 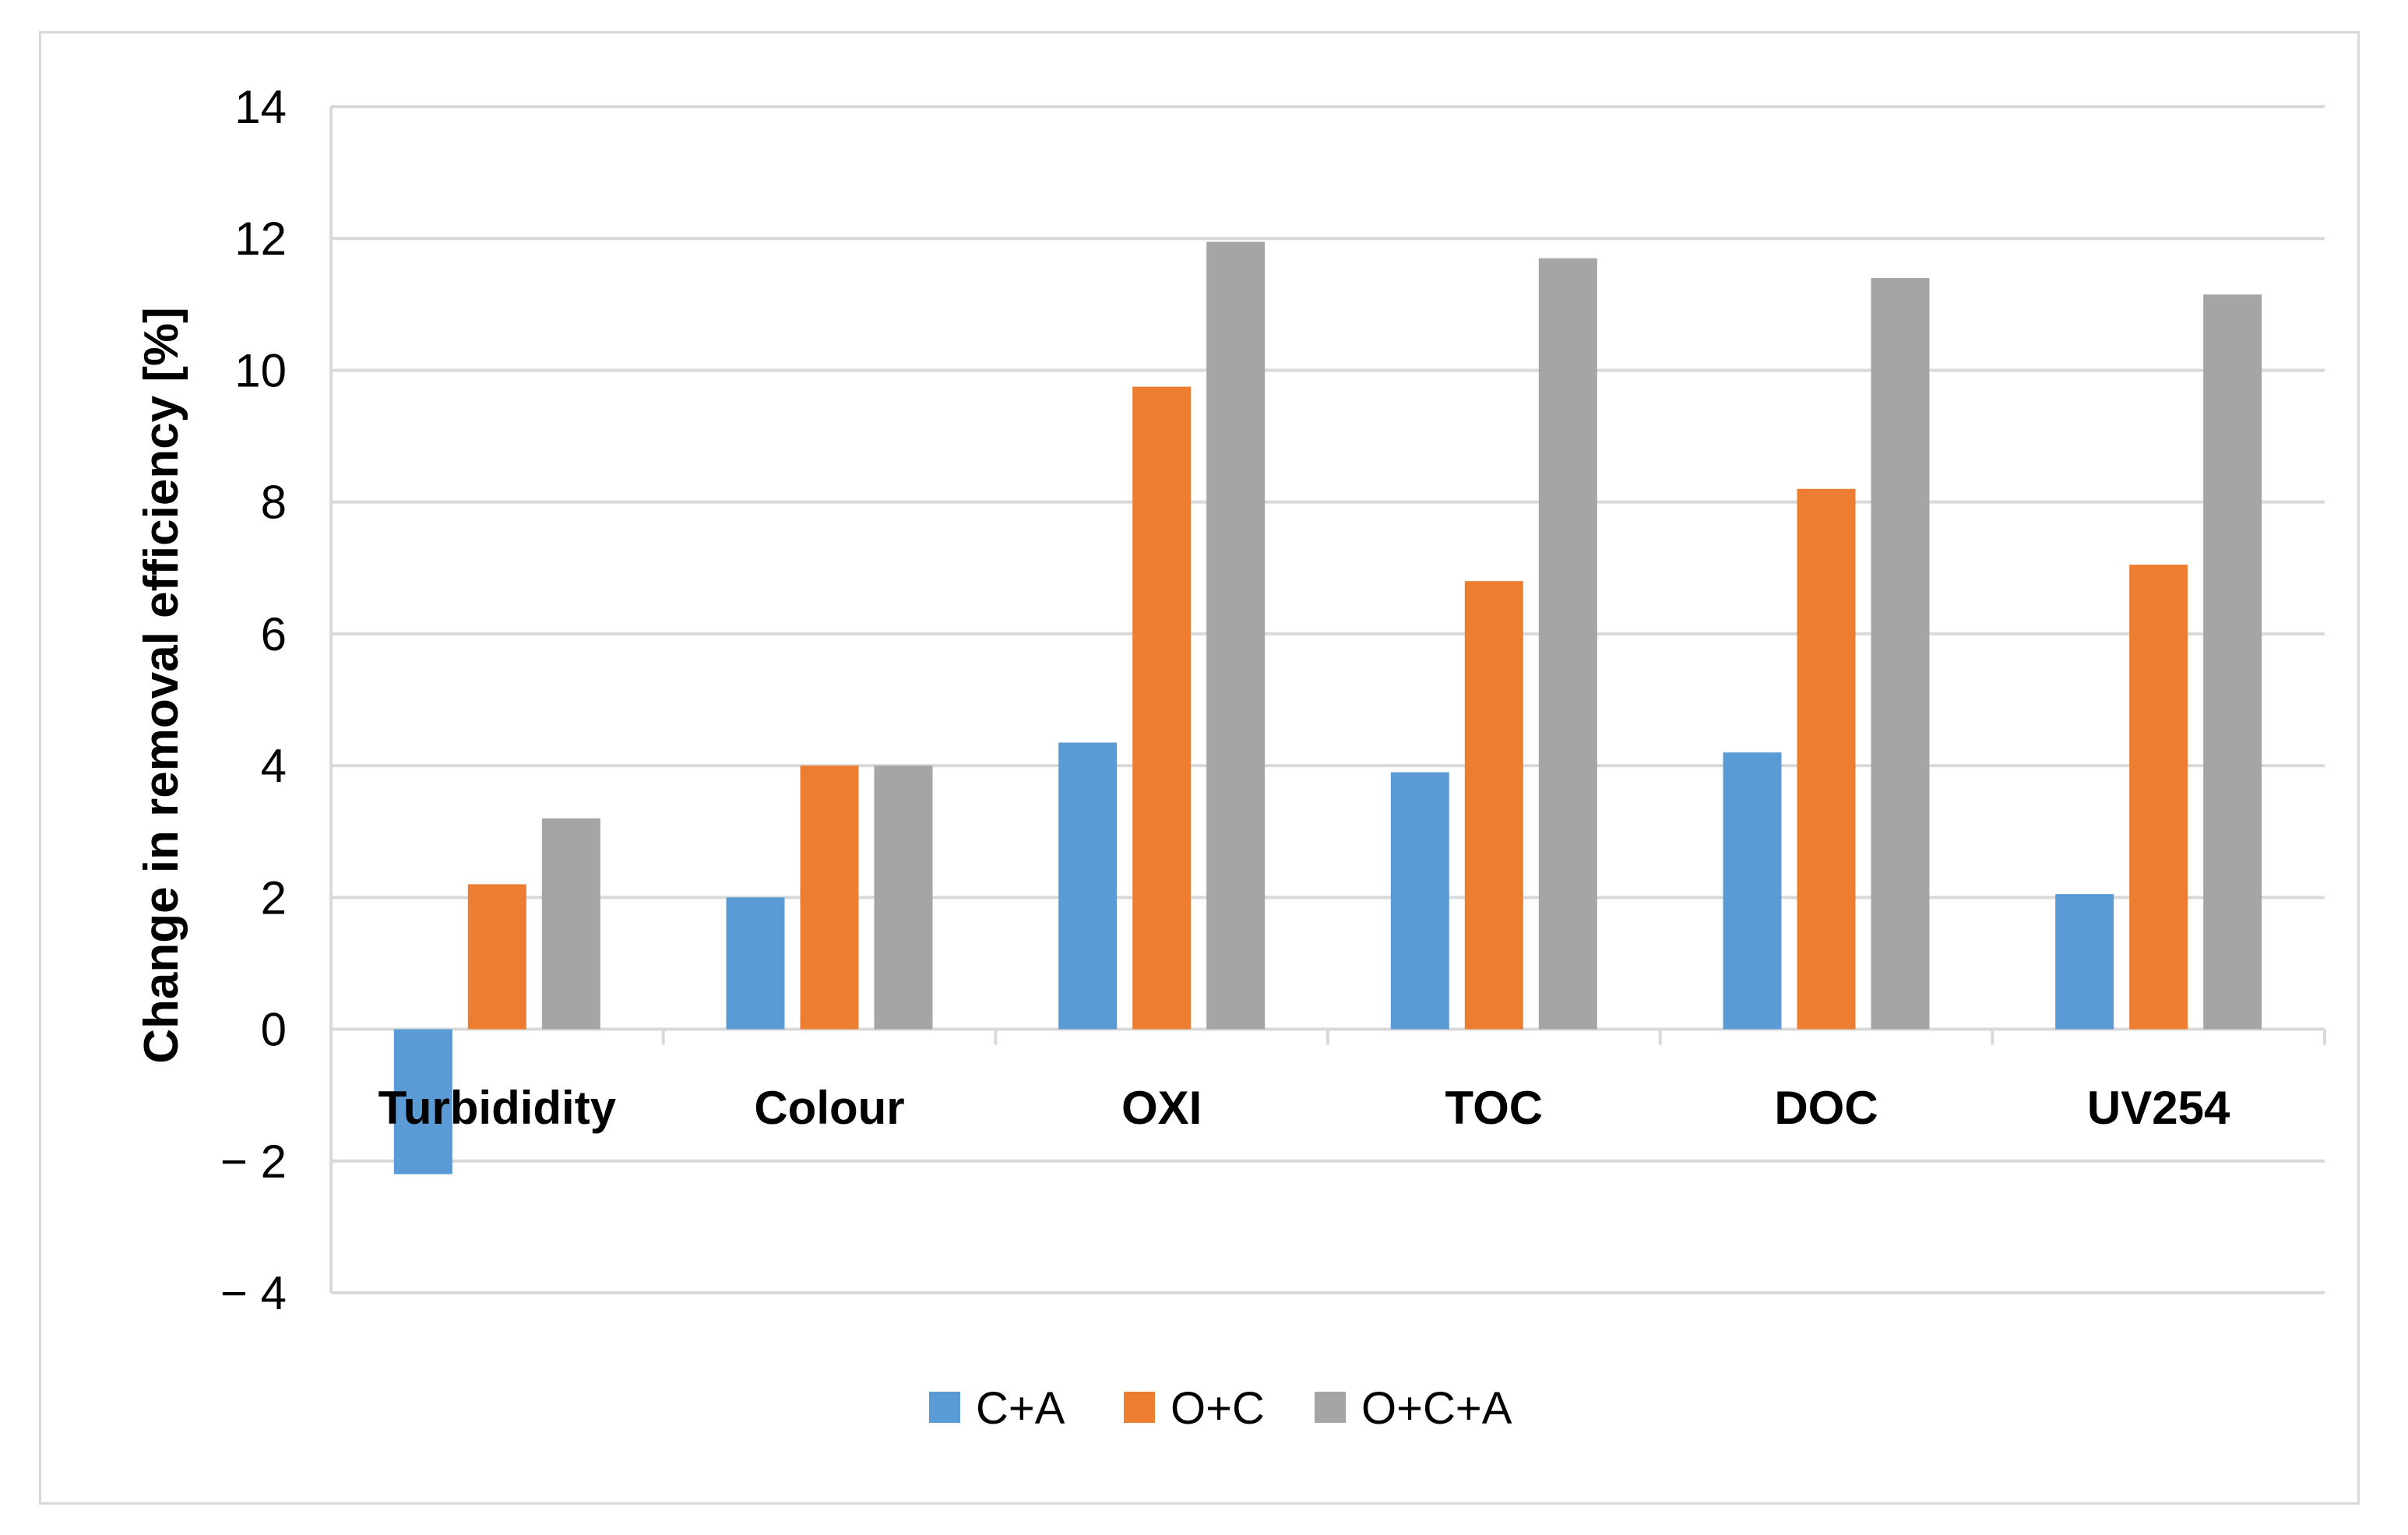 What do you see at coordinates (254, 1161) in the screenshot?
I see `y-tick-label: − 2` at bounding box center [254, 1161].